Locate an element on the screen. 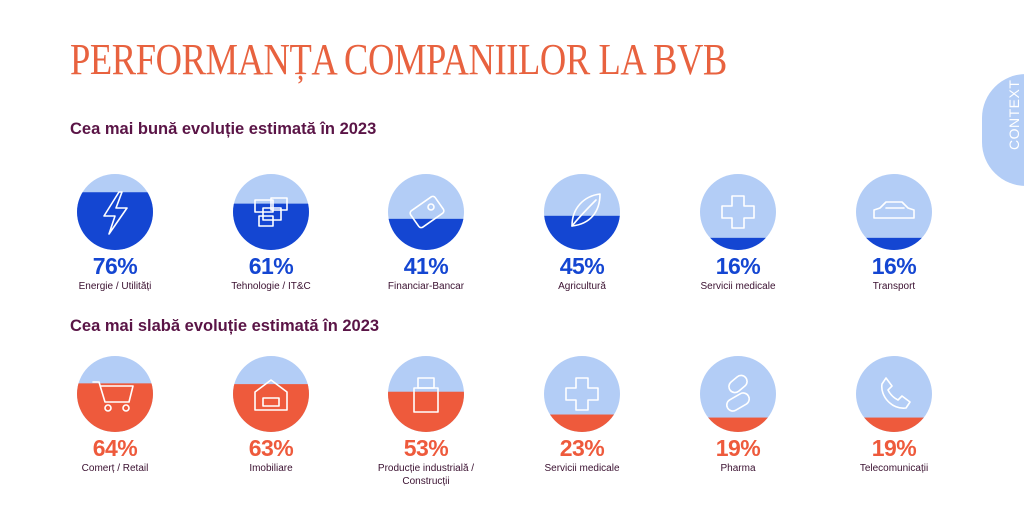 Image resolution: width=1024 pixels, height=506 pixels. lightning-icon is located at coordinates (115, 213).